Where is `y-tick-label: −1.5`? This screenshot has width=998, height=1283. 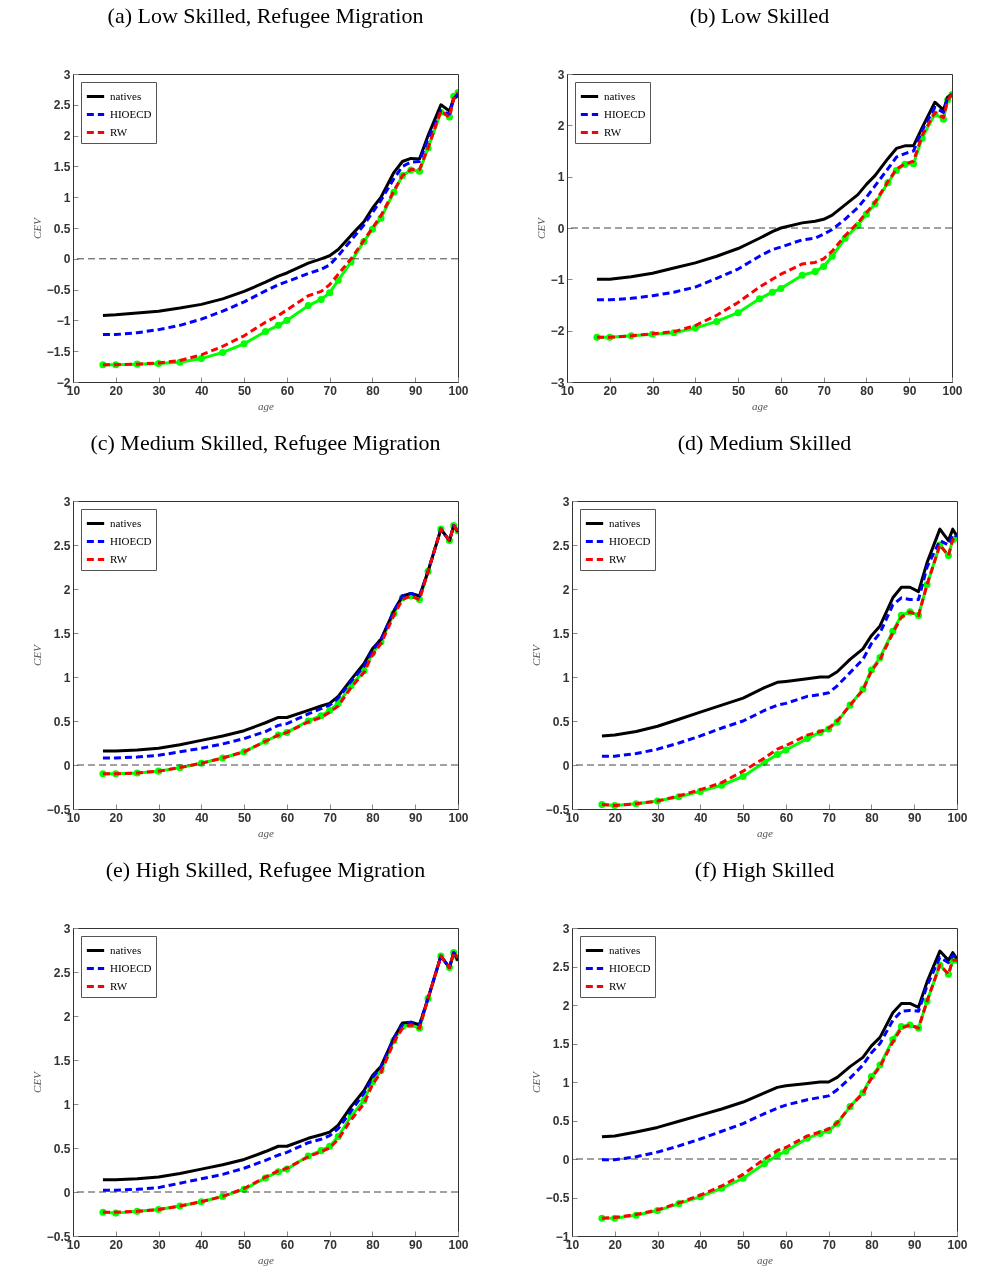
y-tick-label: −1.5 is located at coordinates (58, 351).